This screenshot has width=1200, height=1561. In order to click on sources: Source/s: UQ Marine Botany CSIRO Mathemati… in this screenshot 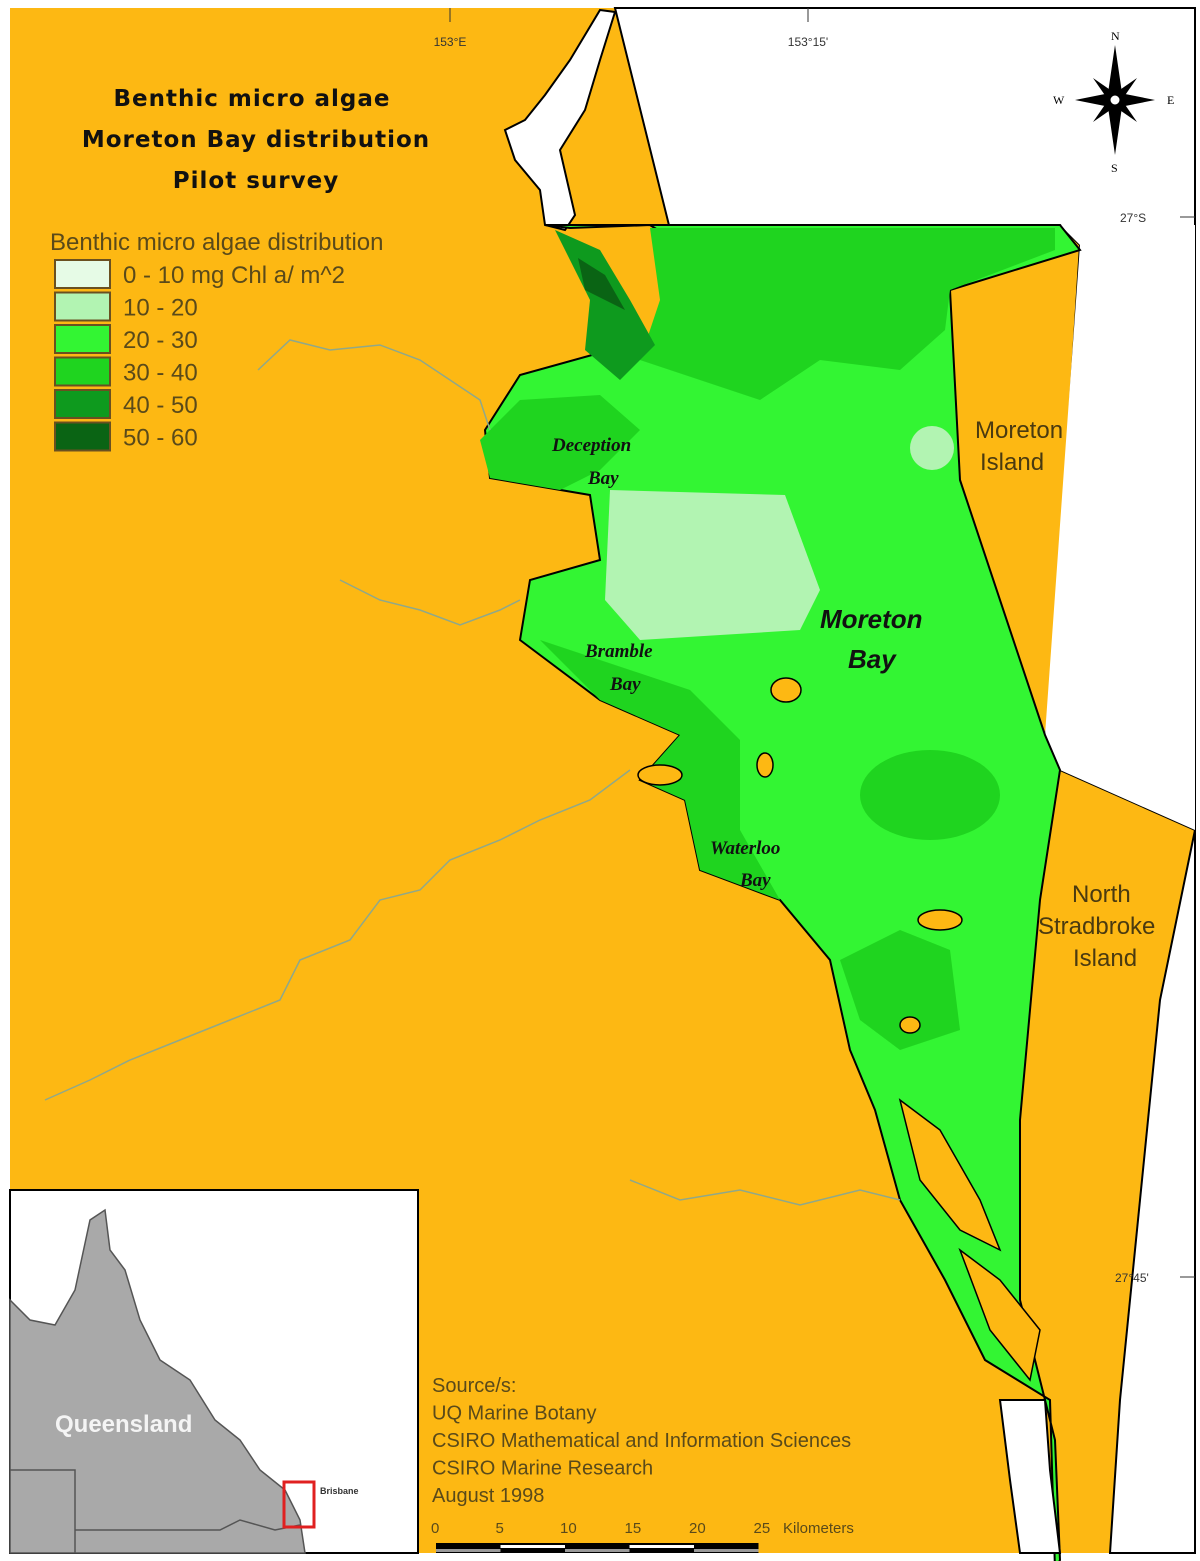, I will do `click(641, 1441)`.